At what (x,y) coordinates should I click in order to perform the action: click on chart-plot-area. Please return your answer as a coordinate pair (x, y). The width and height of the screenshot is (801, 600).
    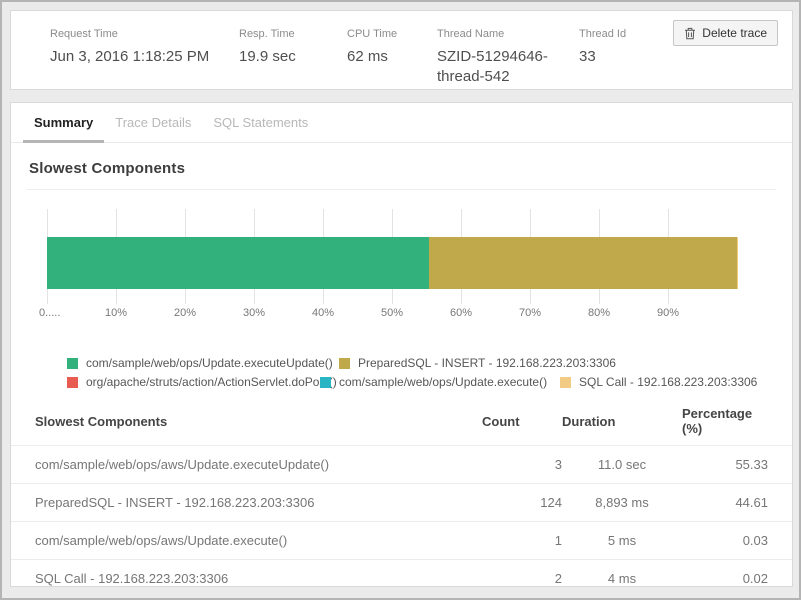
    Looking at the image, I should click on (392, 256).